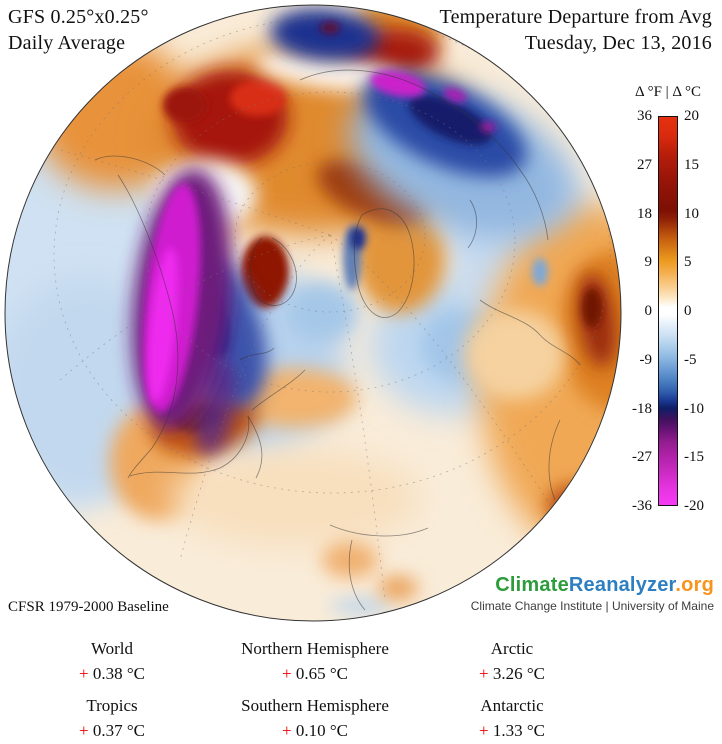 The image size is (722, 744). I want to click on colorbar-tick-f: 0, so click(648, 311).